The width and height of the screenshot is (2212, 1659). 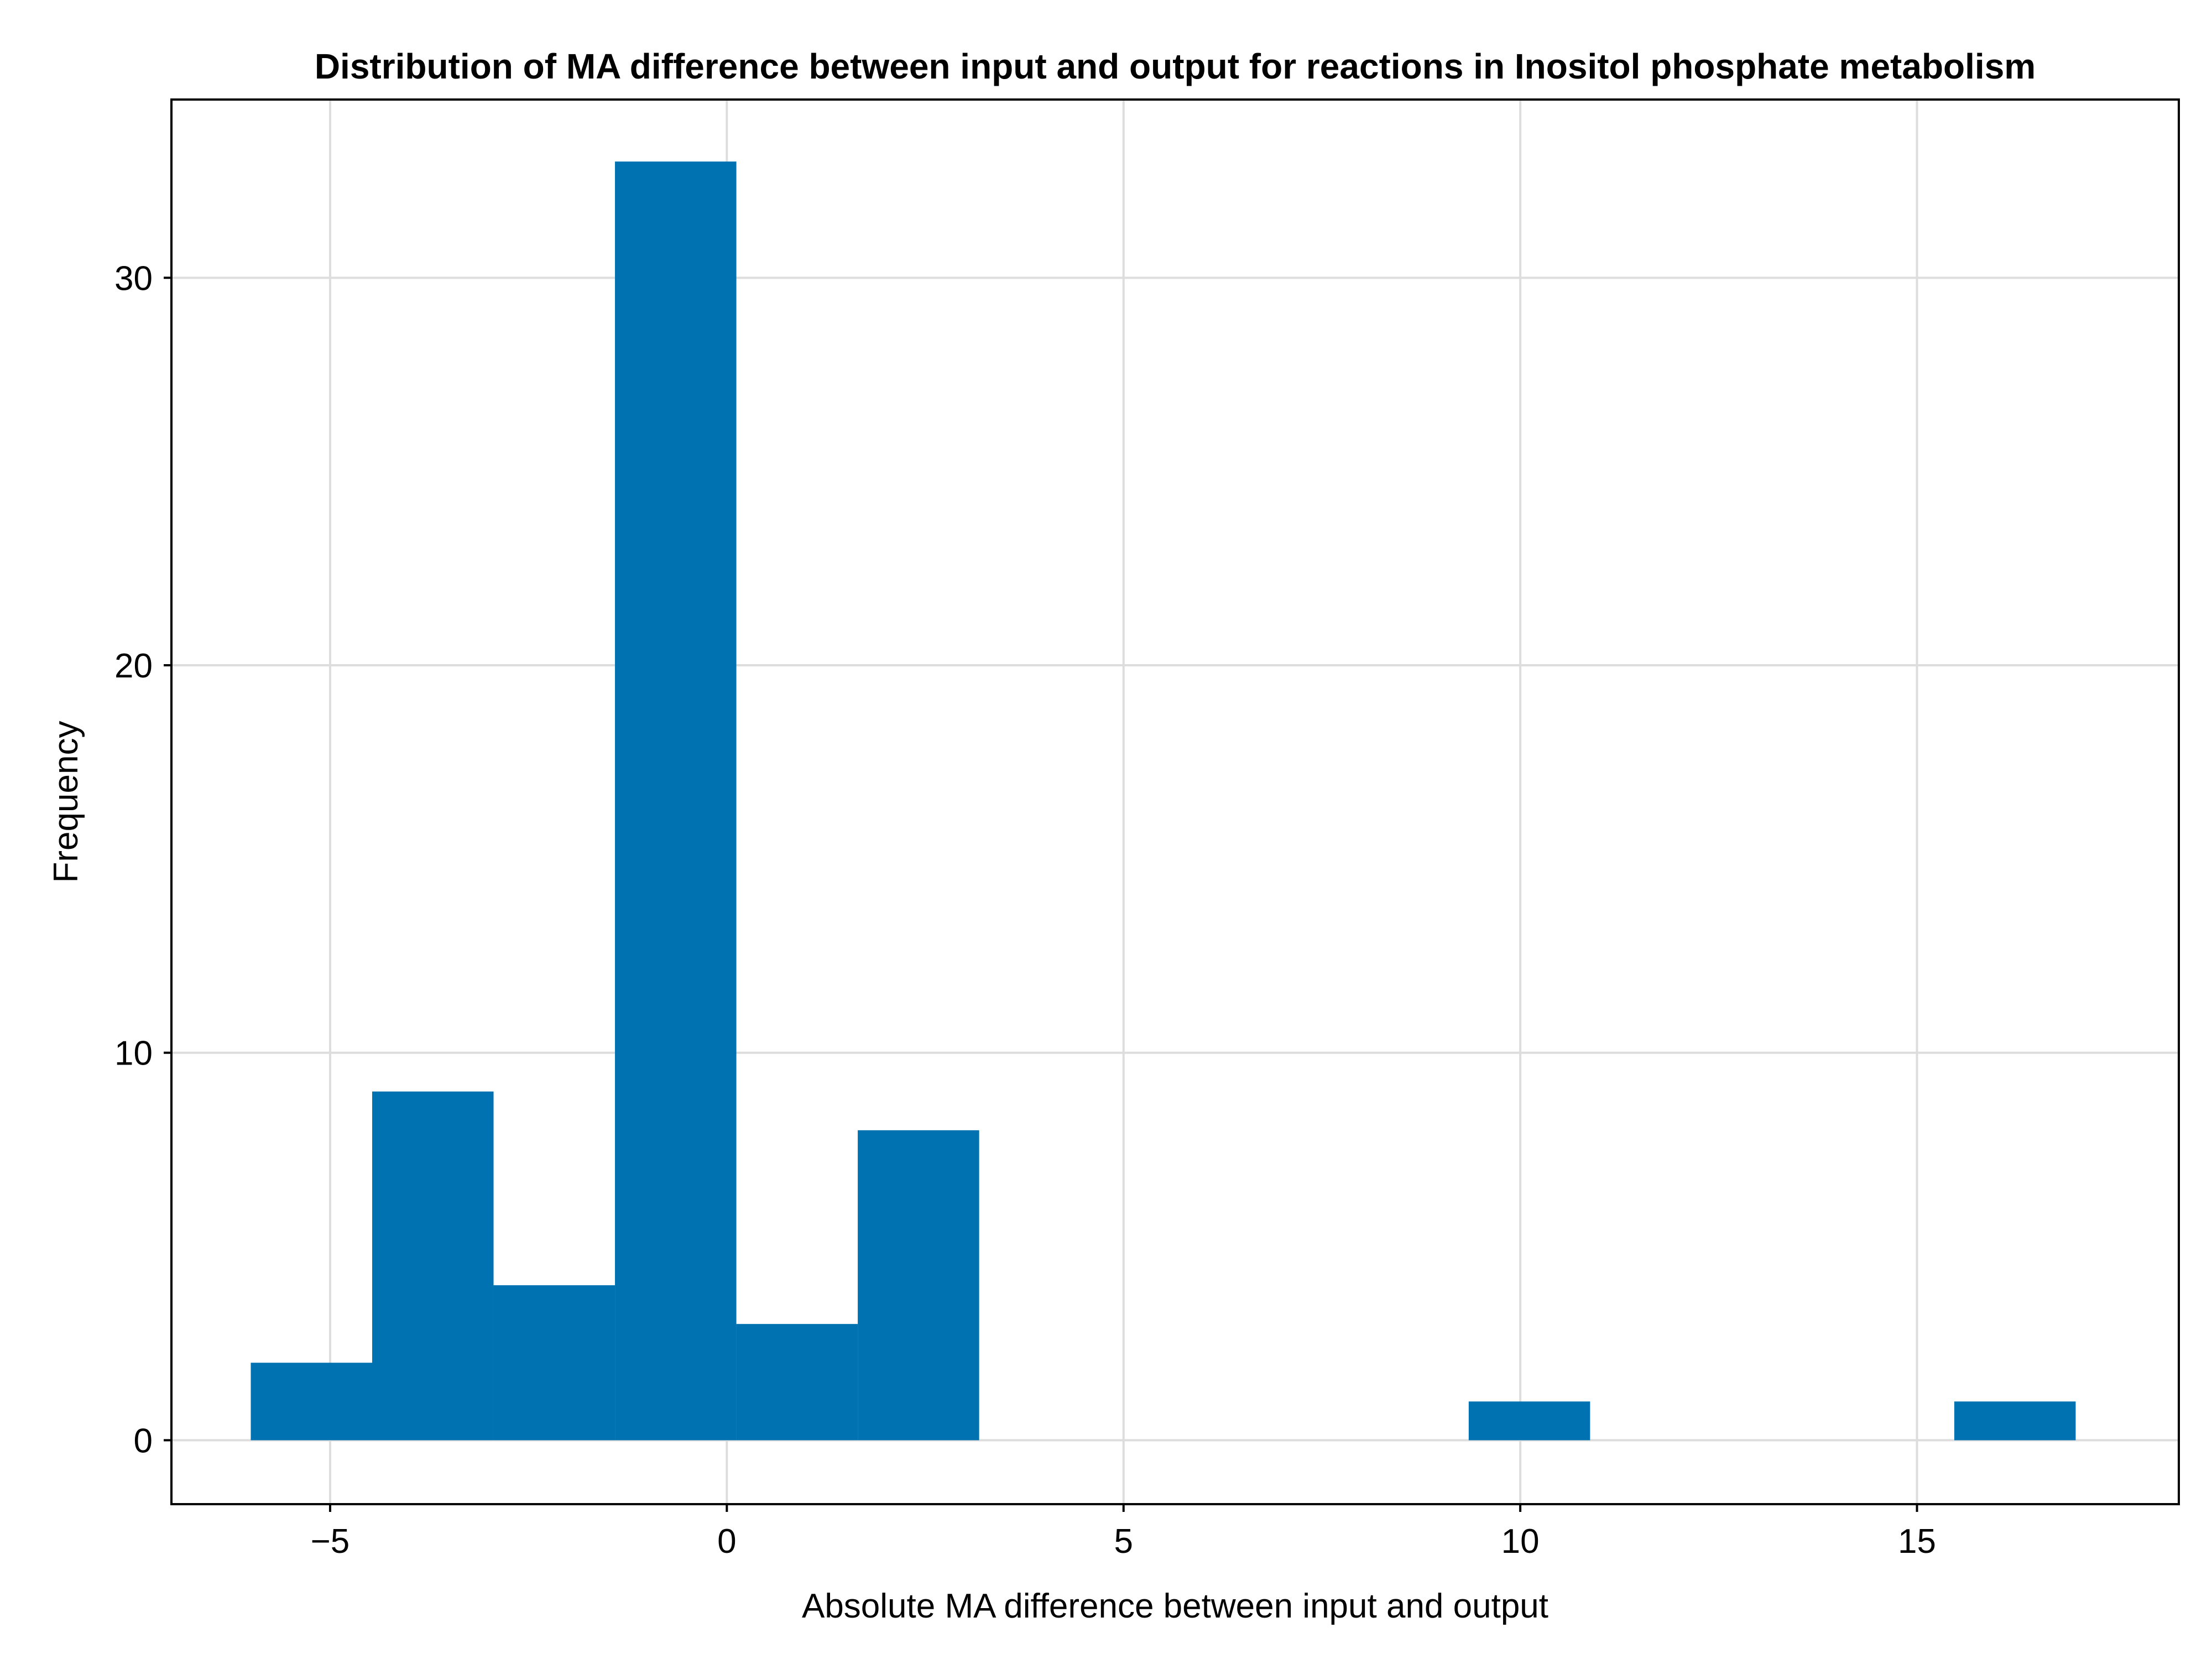 What do you see at coordinates (134, 666) in the screenshot?
I see `y-tick-label: 20` at bounding box center [134, 666].